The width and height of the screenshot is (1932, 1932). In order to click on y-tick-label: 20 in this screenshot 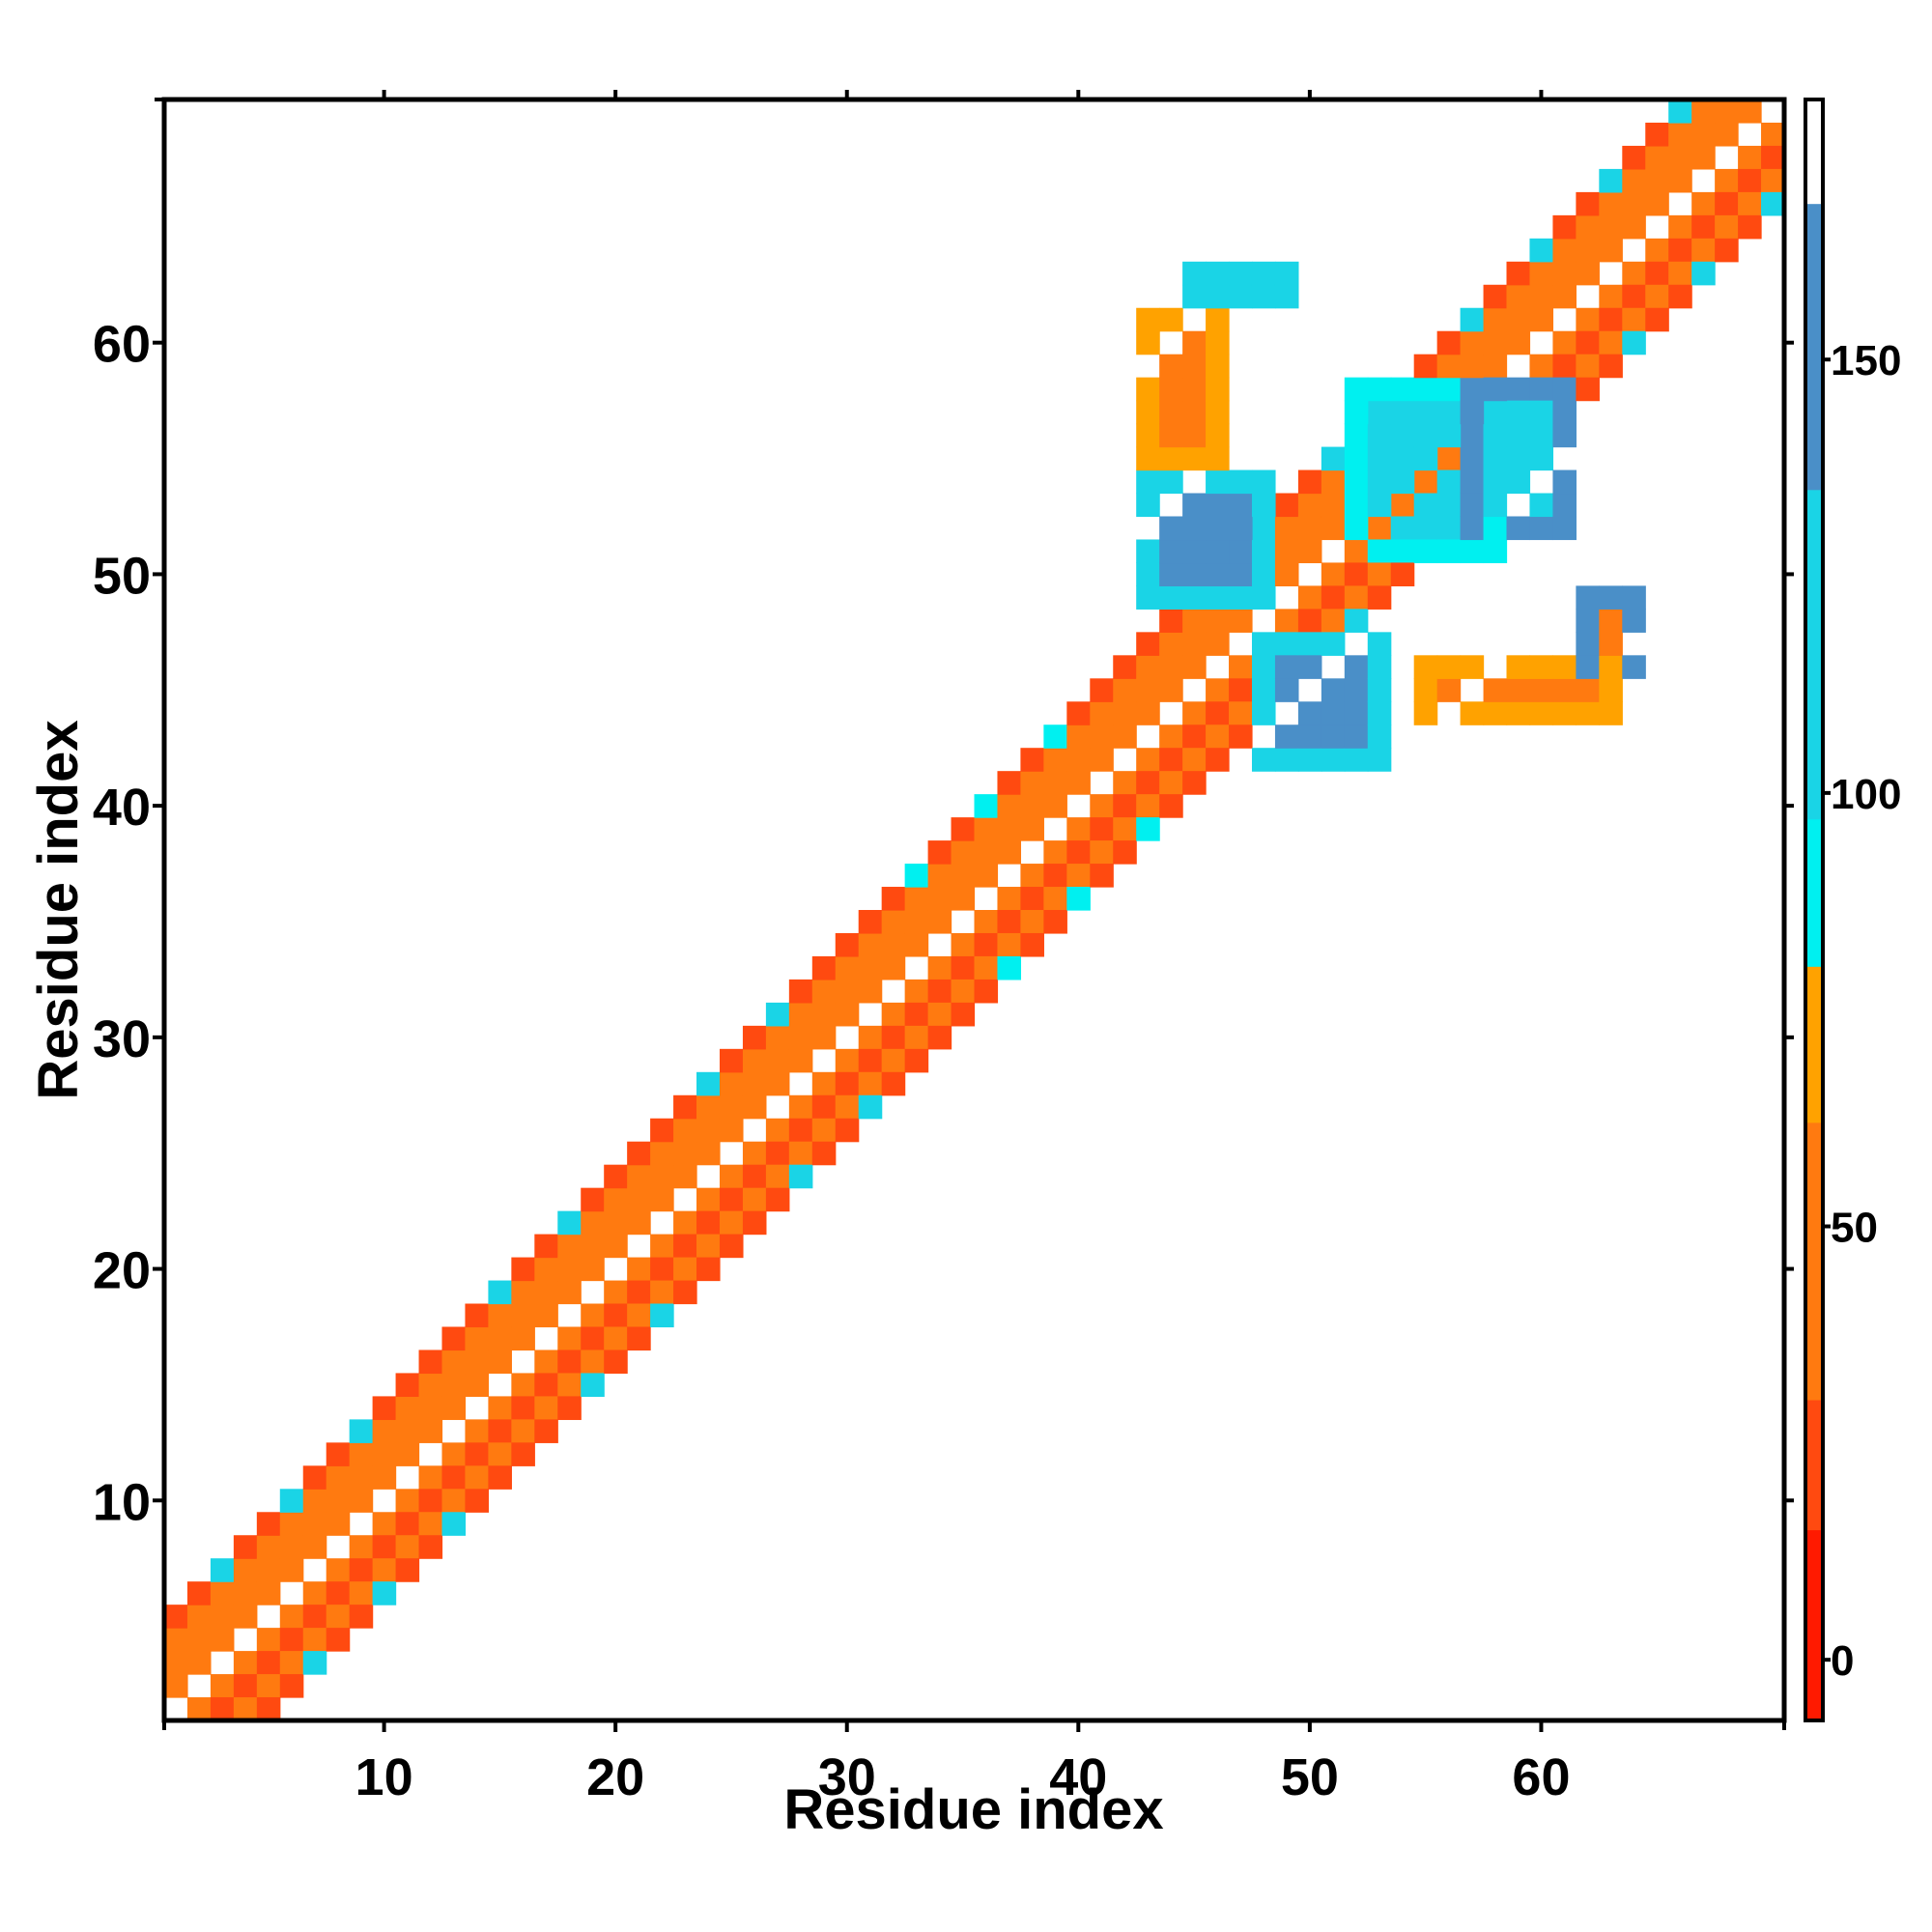, I will do `click(122, 1271)`.